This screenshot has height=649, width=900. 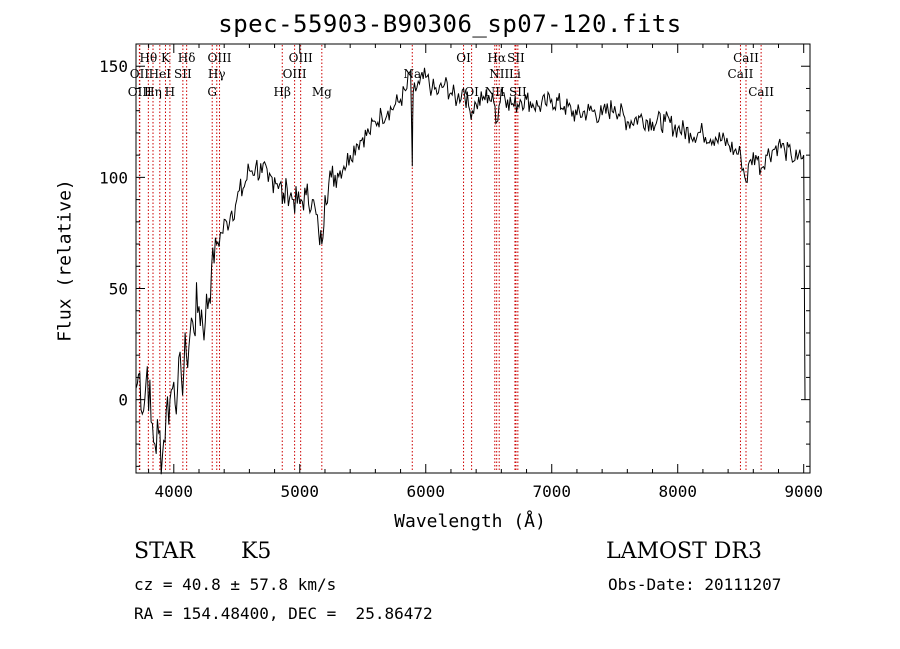 I want to click on x-tick-label: 5000, so click(x=300, y=491).